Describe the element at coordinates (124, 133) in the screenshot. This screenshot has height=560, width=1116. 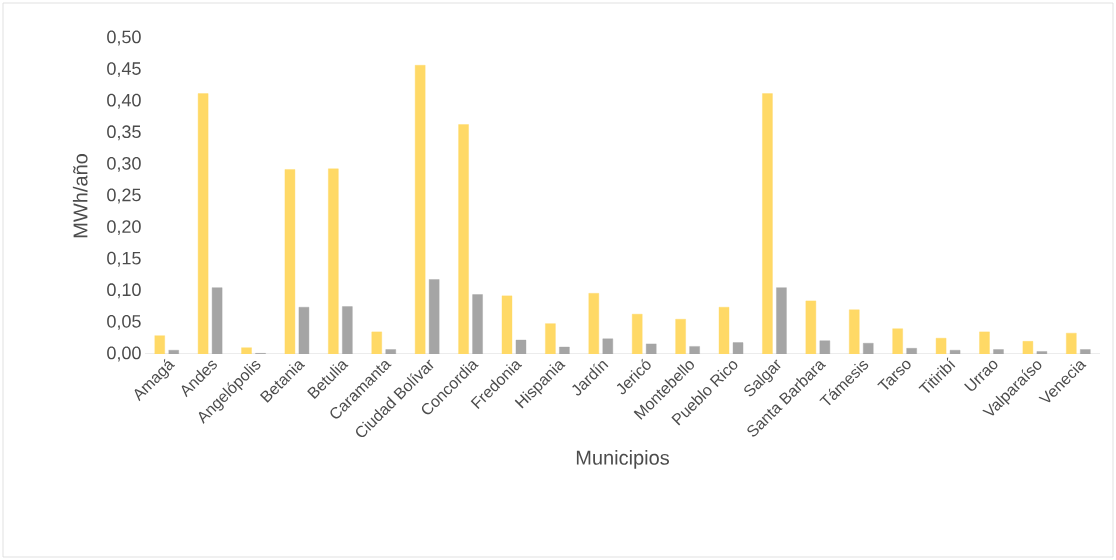
I see `y-tick-label: 0,35` at that location.